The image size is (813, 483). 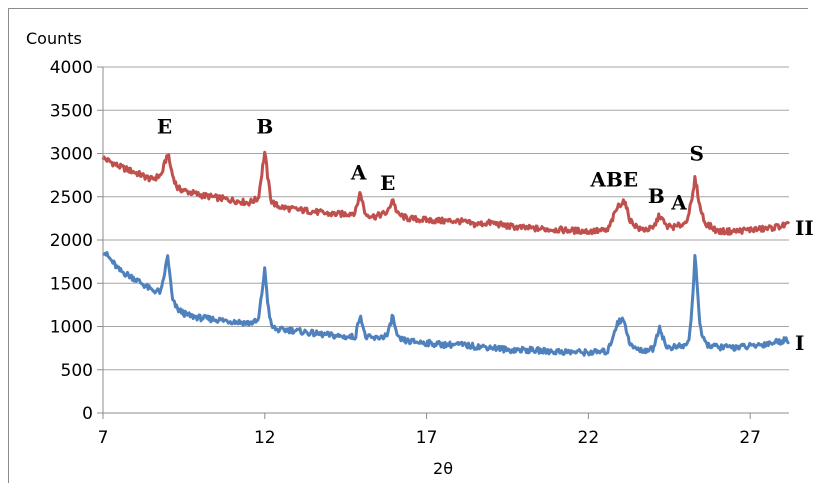 What do you see at coordinates (264, 127) in the screenshot?
I see `peak-label-1: B` at bounding box center [264, 127].